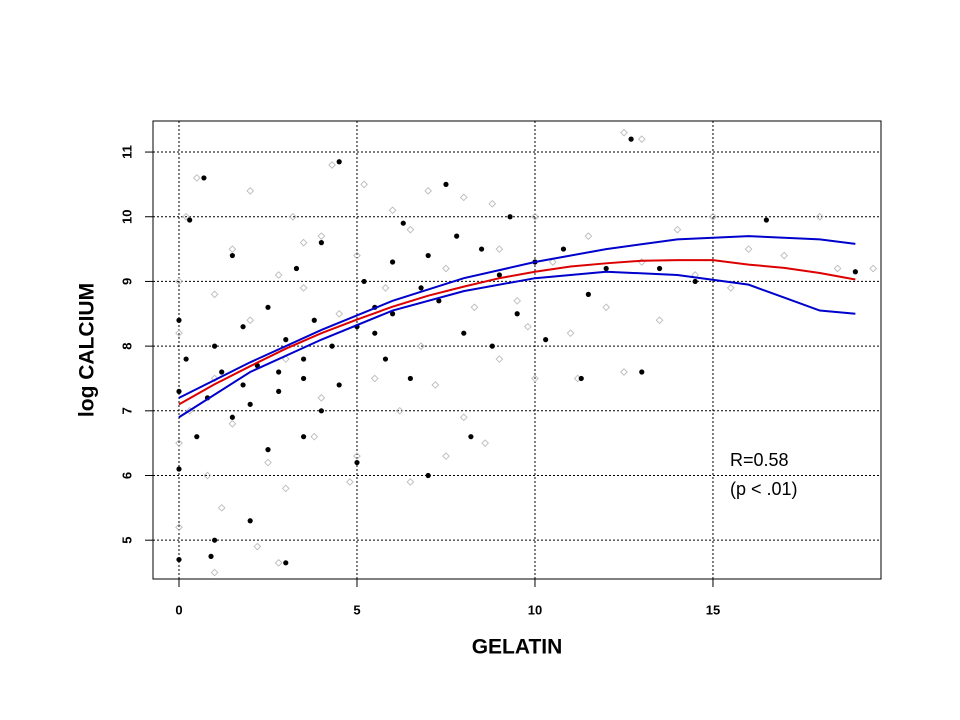 Image resolution: width=960 pixels, height=720 pixels. Describe the element at coordinates (126, 152) in the screenshot. I see `y-tick-label: 11` at that location.